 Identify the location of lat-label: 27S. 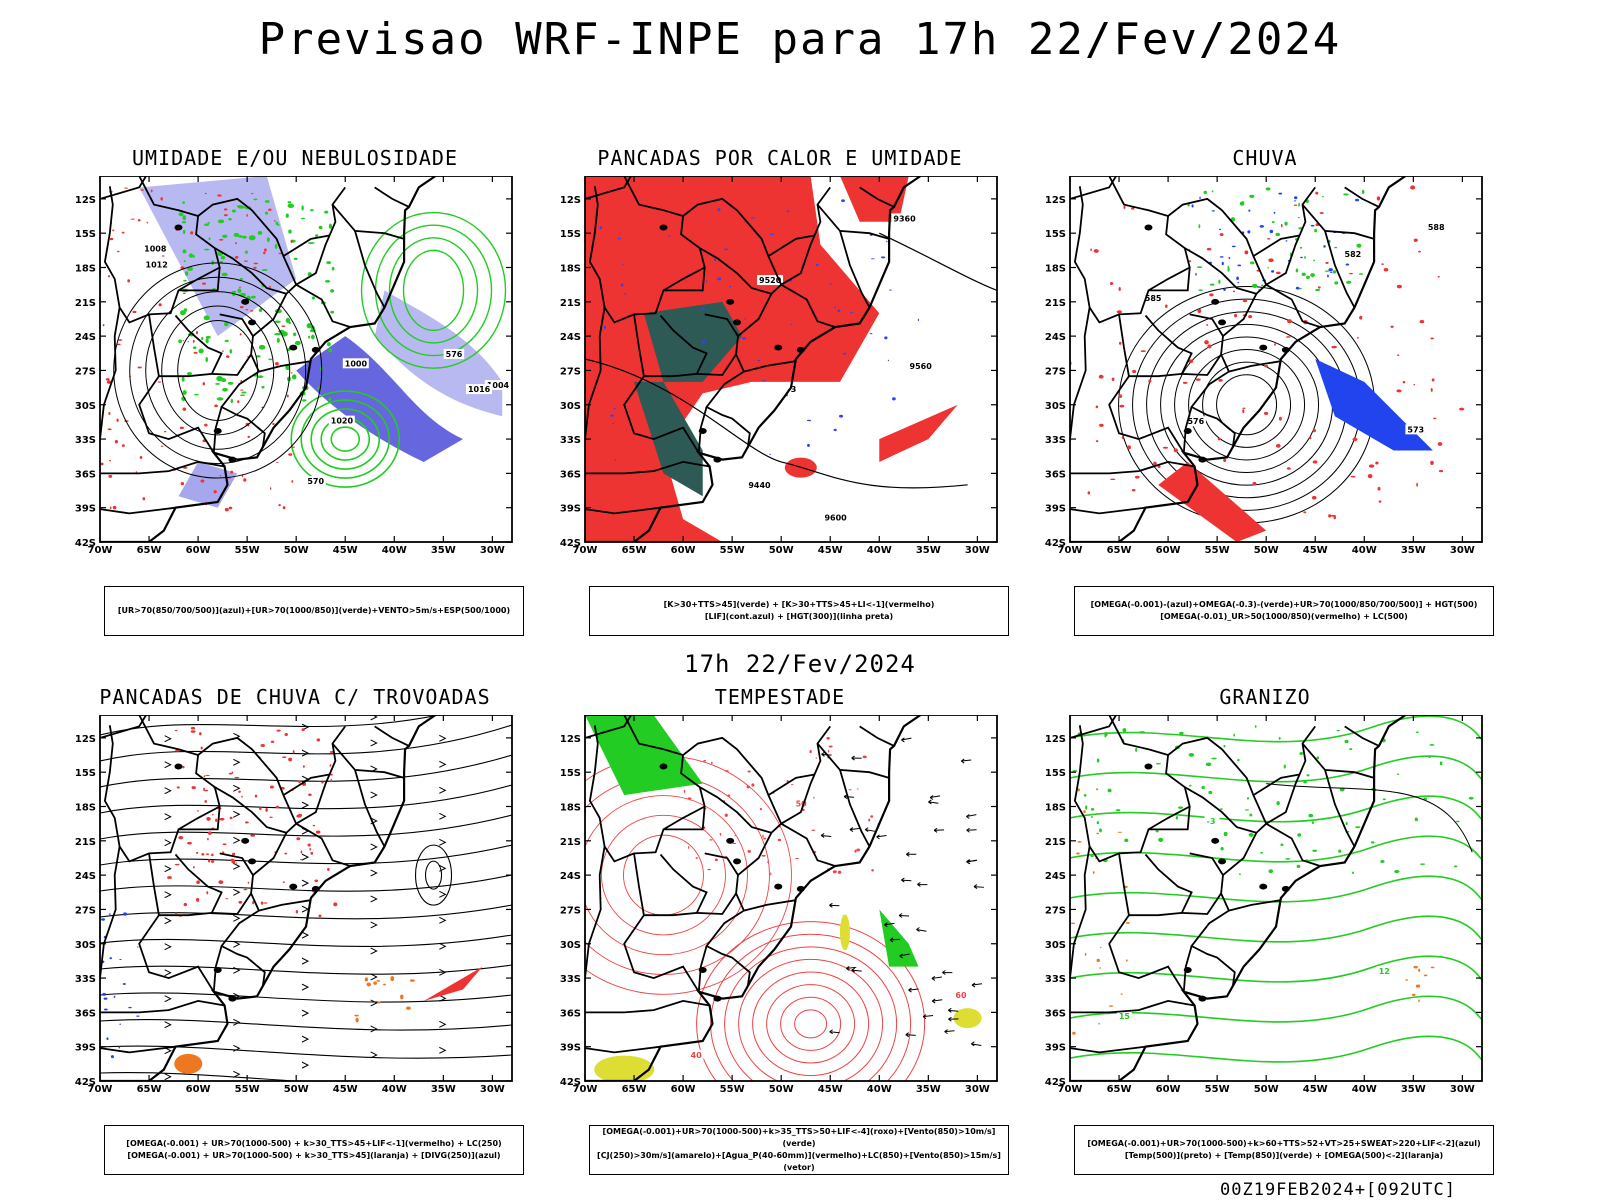
(570, 910).